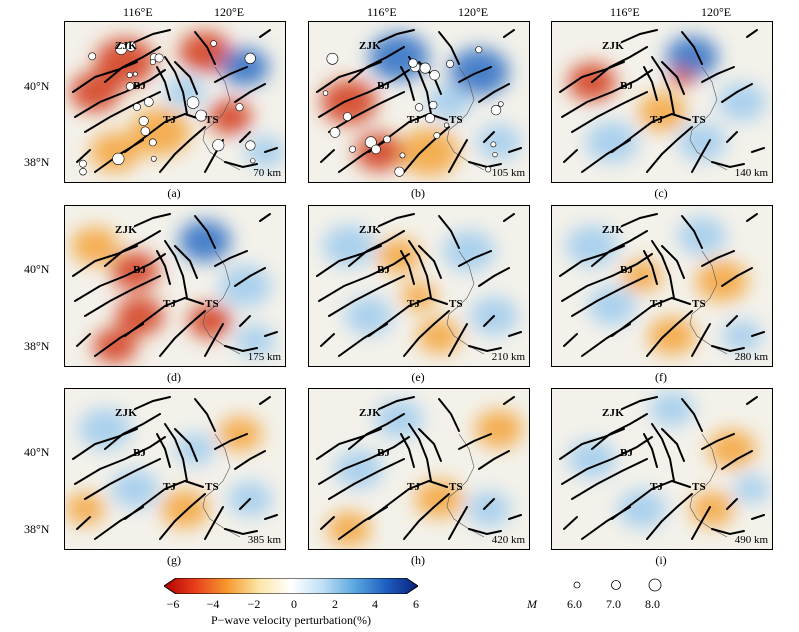 This screenshot has height=632, width=799. What do you see at coordinates (174, 193) in the screenshot?
I see `panel-label-a: (a)` at bounding box center [174, 193].